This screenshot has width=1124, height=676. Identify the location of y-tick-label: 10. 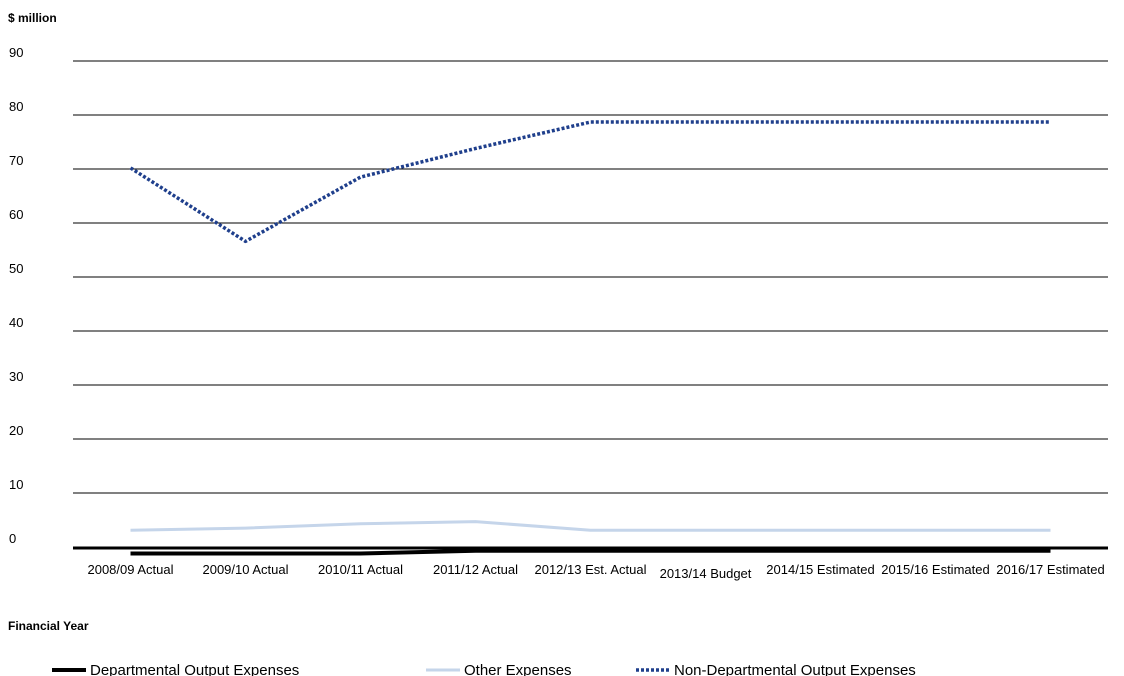
(16, 484).